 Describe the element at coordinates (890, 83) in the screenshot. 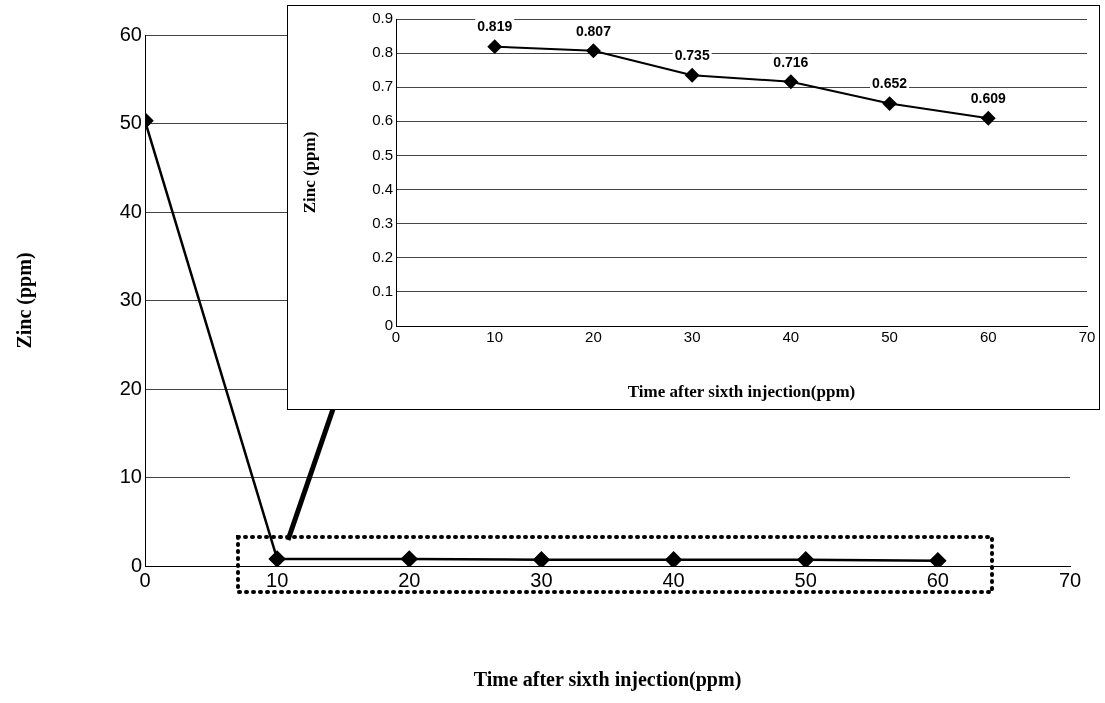

I see `data-label: 0.652` at that location.